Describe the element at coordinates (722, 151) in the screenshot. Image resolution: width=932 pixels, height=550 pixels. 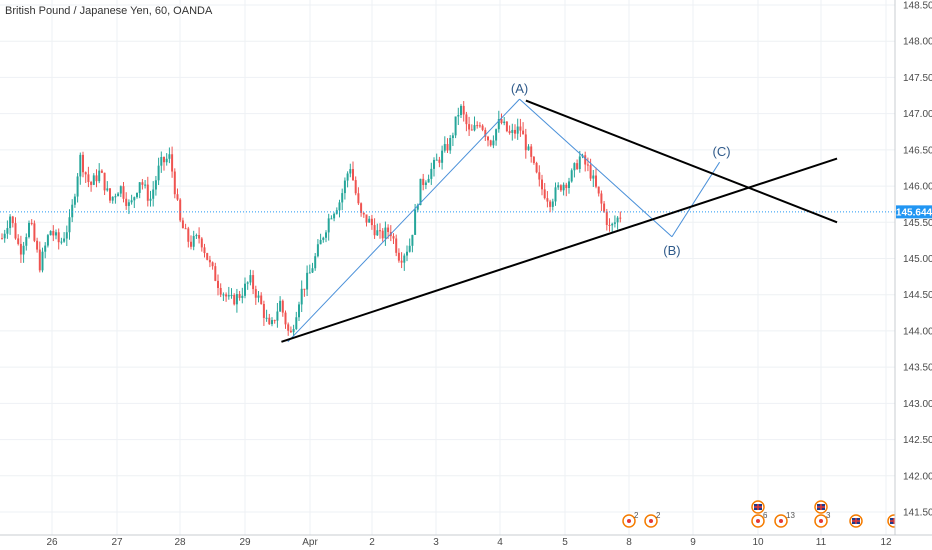
I see `wave-label: (C)` at that location.